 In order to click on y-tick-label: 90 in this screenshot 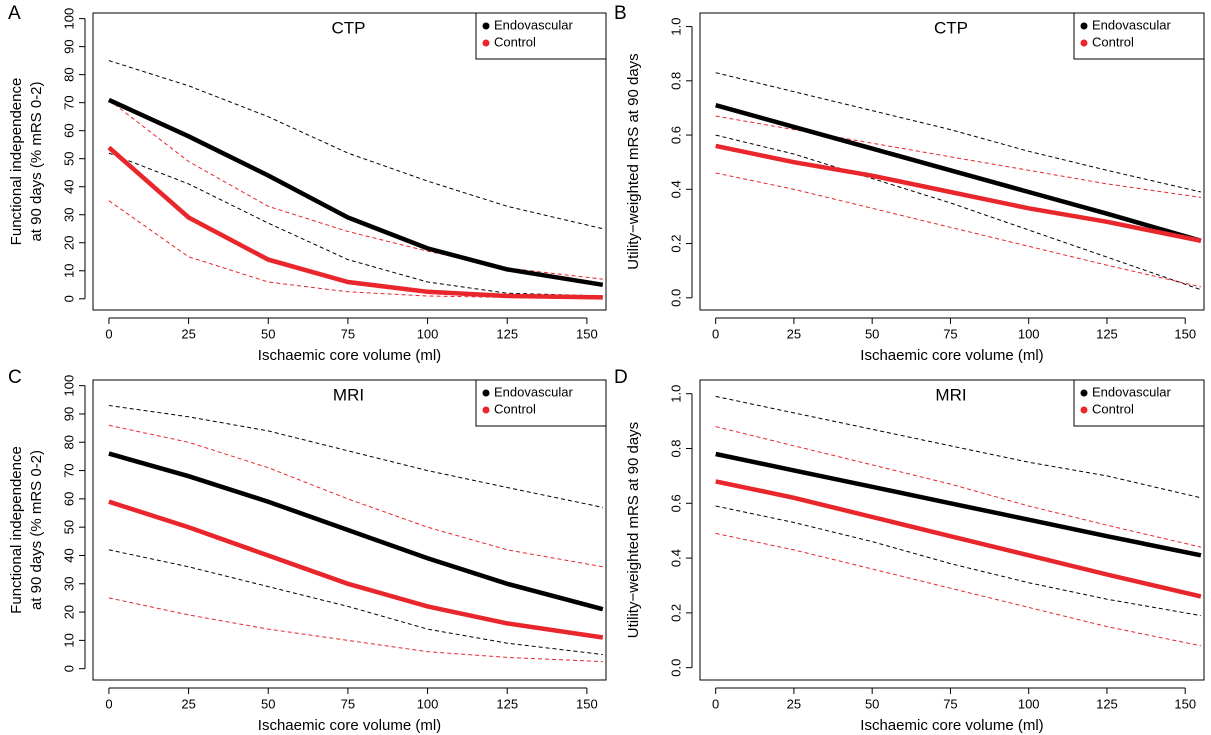, I will do `click(68, 46)`.